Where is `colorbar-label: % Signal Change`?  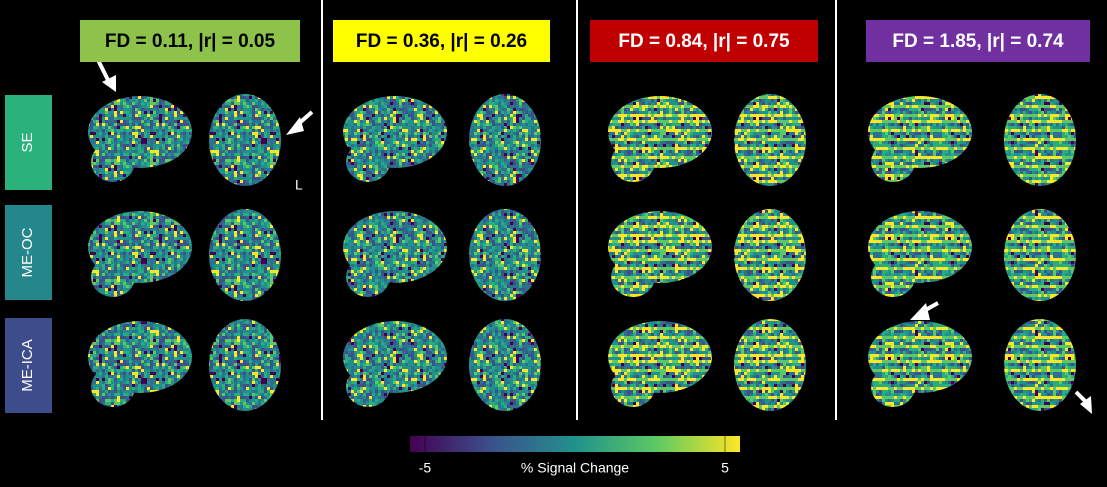 colorbar-label: % Signal Change is located at coordinates (575, 468).